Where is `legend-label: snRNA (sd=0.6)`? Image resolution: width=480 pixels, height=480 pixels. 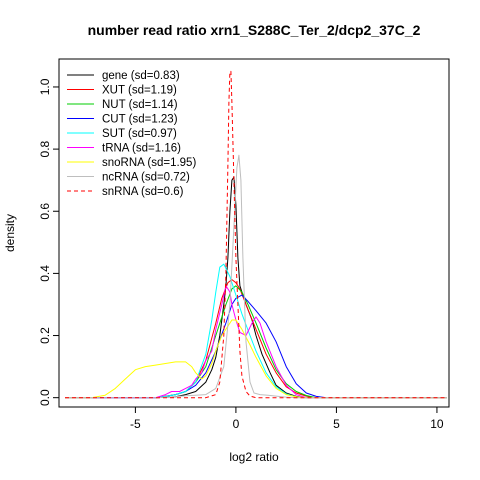
legend-label: snRNA (sd=0.6) is located at coordinates (143, 192).